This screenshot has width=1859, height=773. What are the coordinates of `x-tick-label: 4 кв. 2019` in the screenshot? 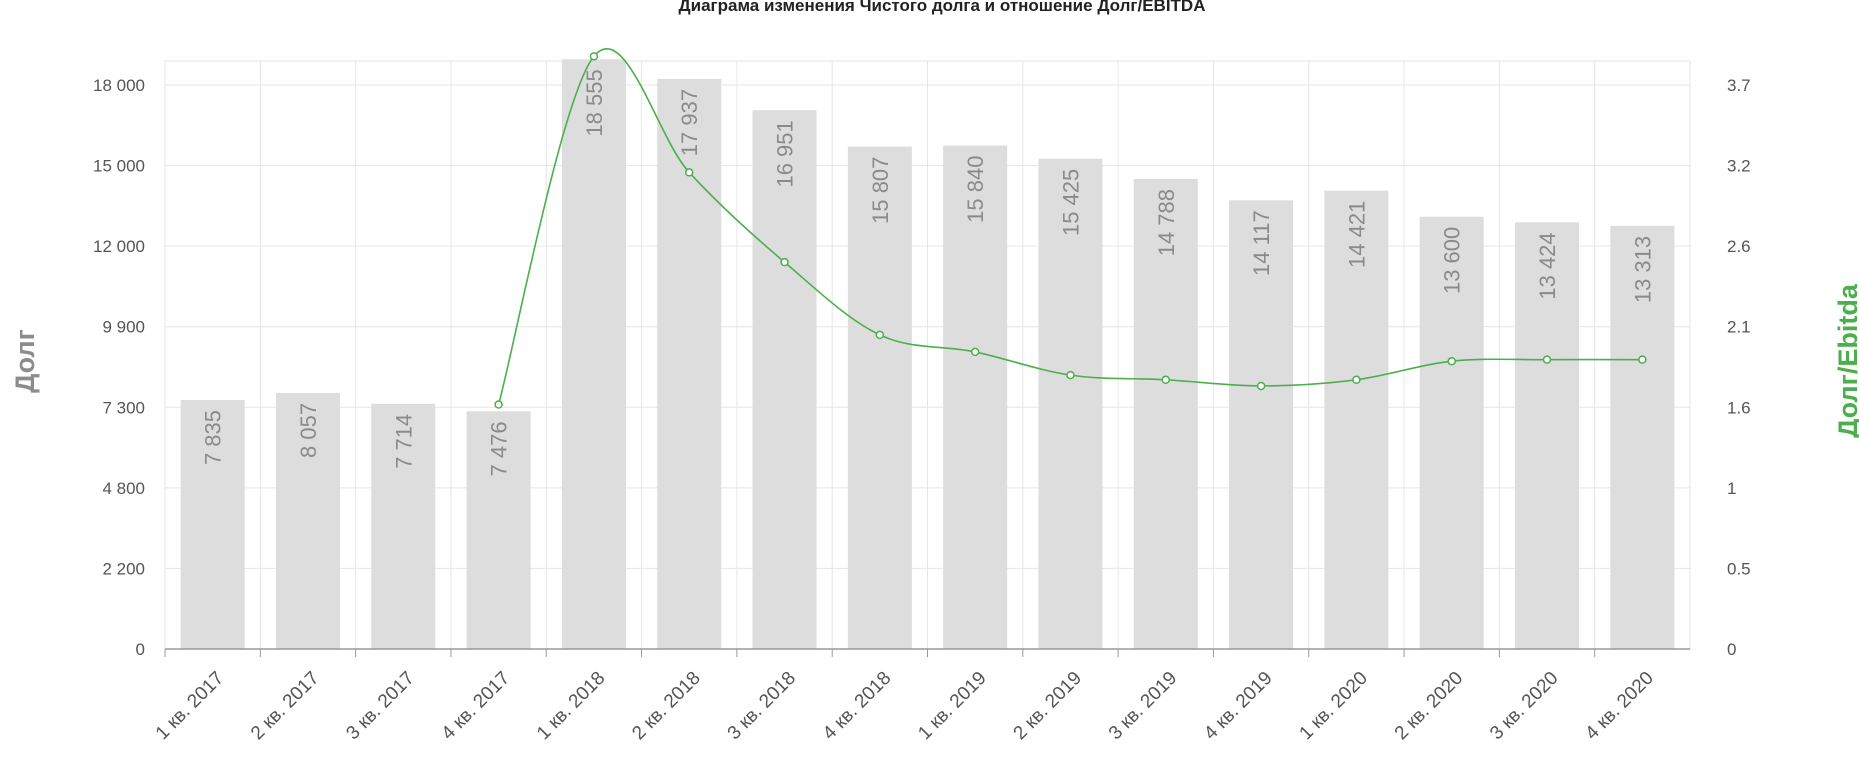 It's located at (1238, 706).